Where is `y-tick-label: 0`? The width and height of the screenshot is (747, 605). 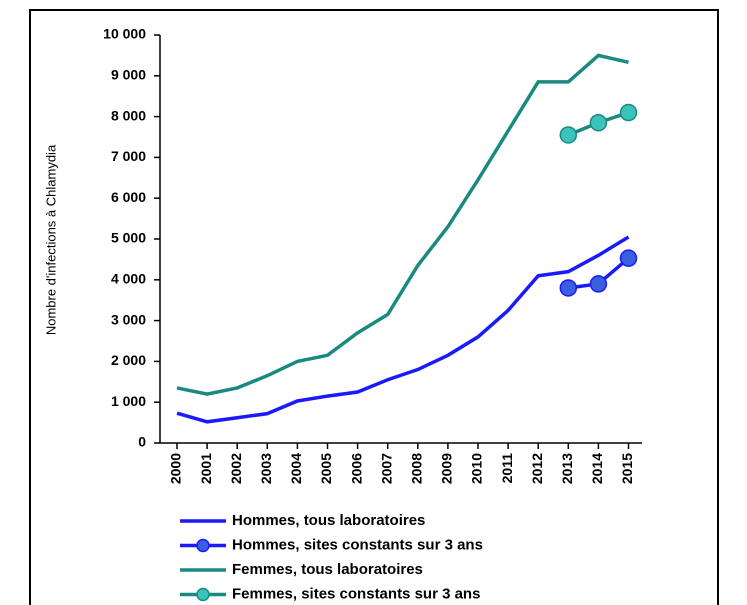 y-tick-label: 0 is located at coordinates (142, 442).